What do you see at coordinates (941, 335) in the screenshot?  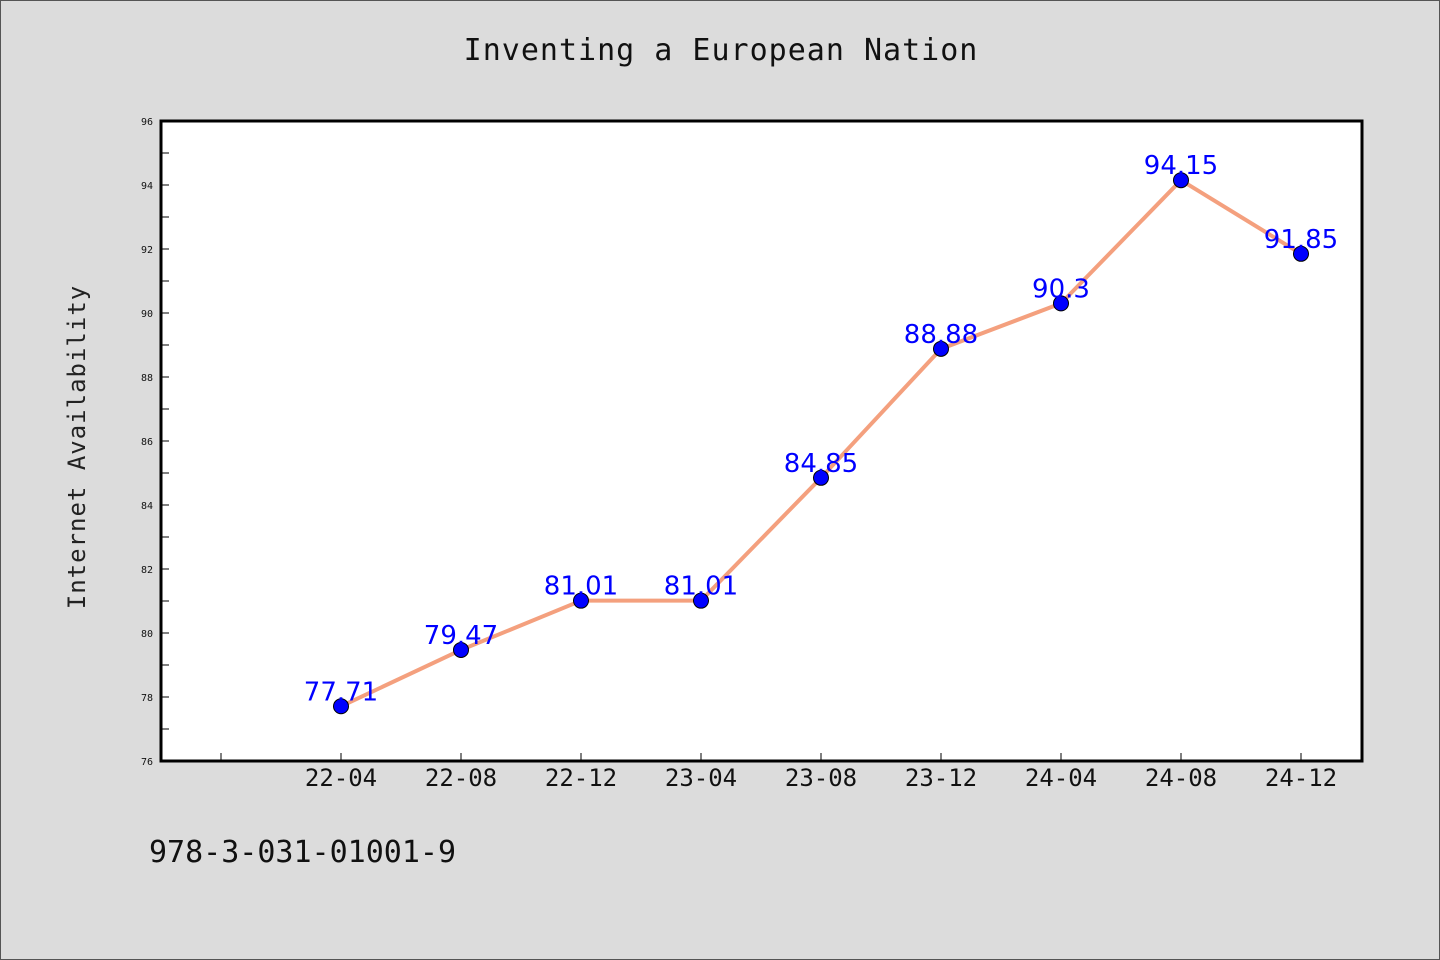 I see `data-label: 88.88` at bounding box center [941, 335].